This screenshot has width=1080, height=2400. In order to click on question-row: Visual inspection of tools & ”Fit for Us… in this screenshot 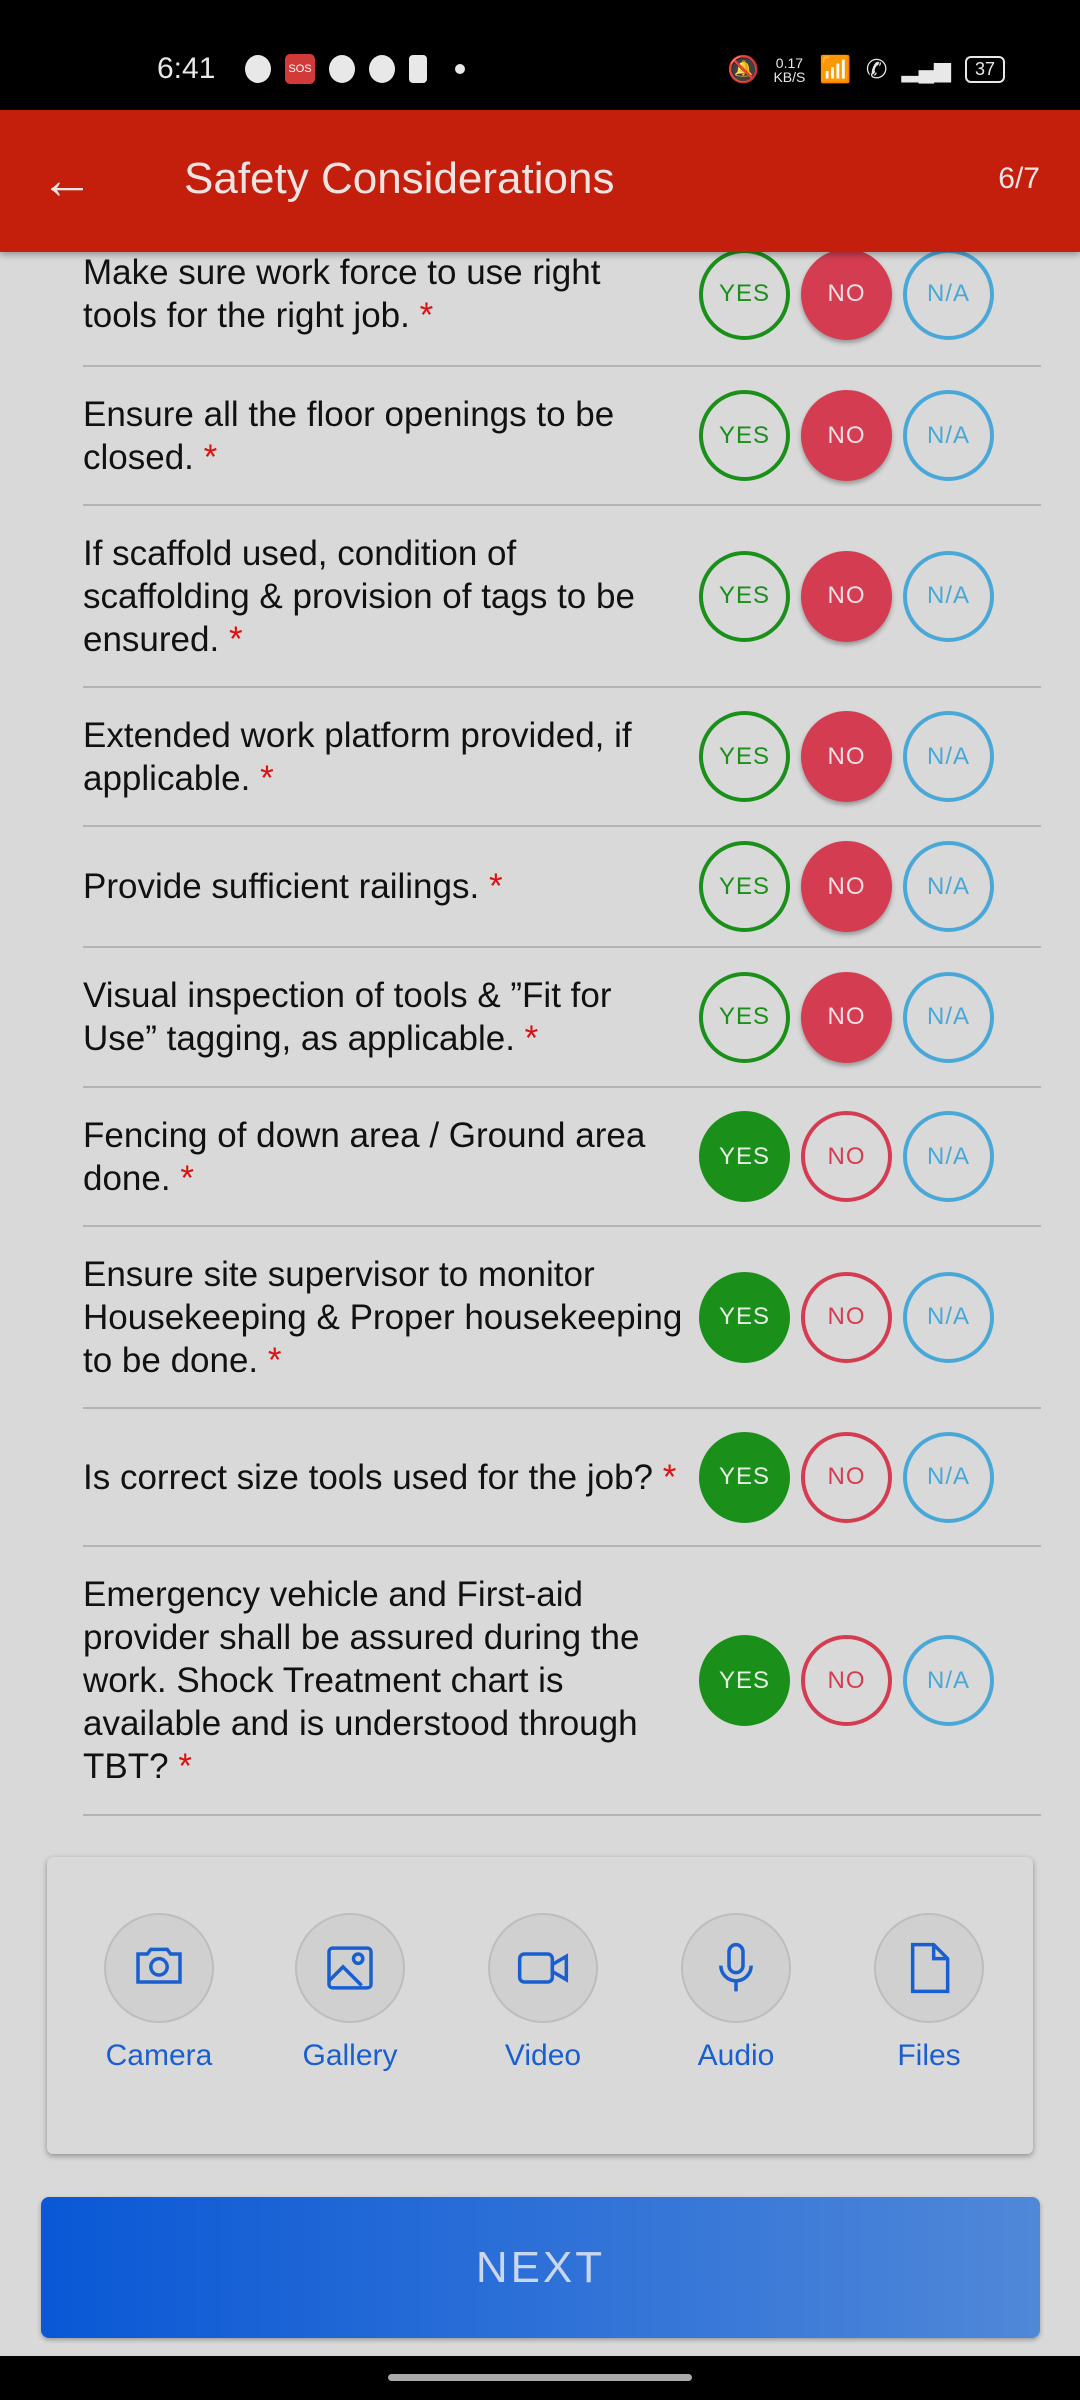, I will do `click(562, 1018)`.